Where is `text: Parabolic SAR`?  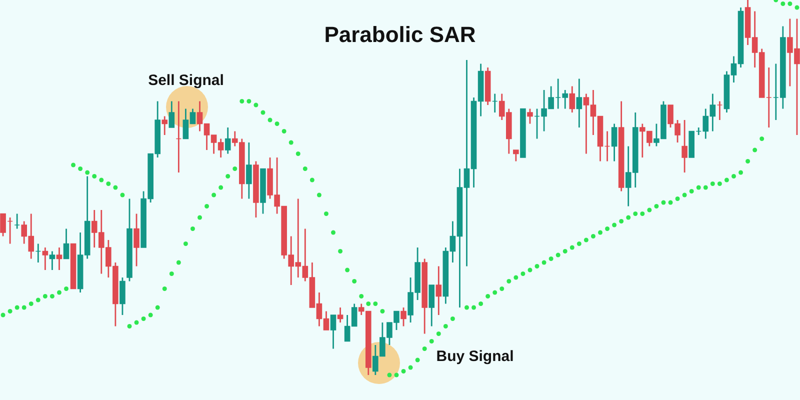
text: Parabolic SAR is located at coordinates (400, 34).